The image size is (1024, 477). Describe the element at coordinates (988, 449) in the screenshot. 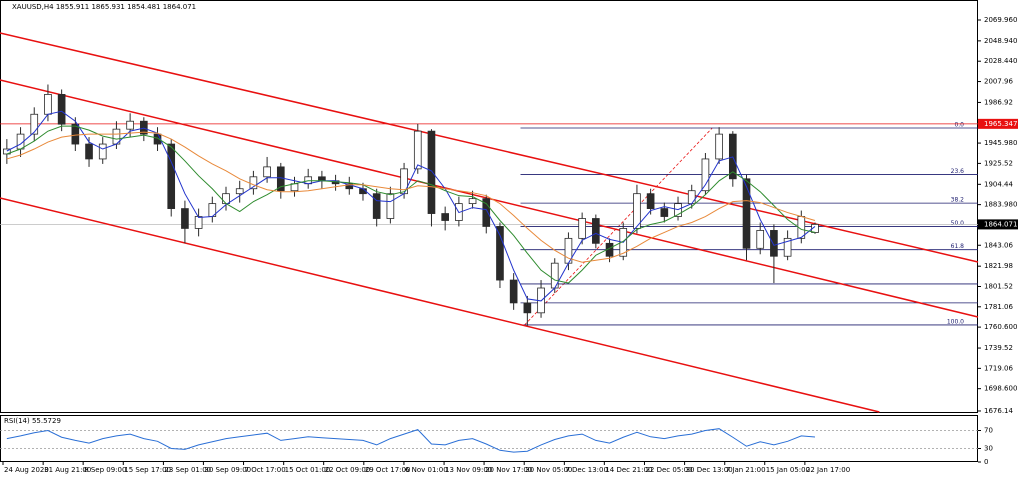

I see `rsi-tick-label: 30` at that location.